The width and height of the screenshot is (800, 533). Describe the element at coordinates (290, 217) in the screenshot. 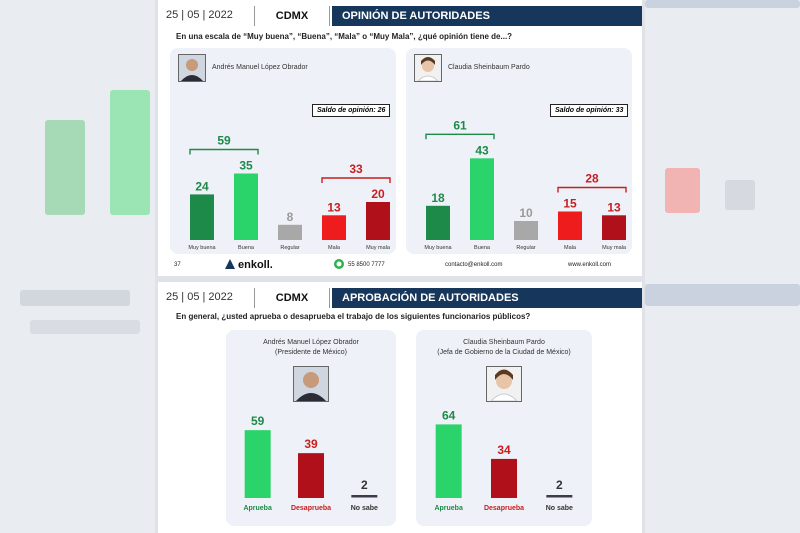

I see `value-label: 8` at that location.